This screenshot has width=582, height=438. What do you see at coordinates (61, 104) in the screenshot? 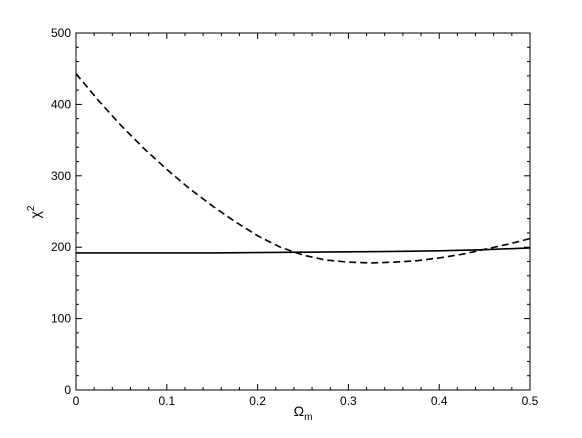
I see `y-tick-label: 400` at bounding box center [61, 104].